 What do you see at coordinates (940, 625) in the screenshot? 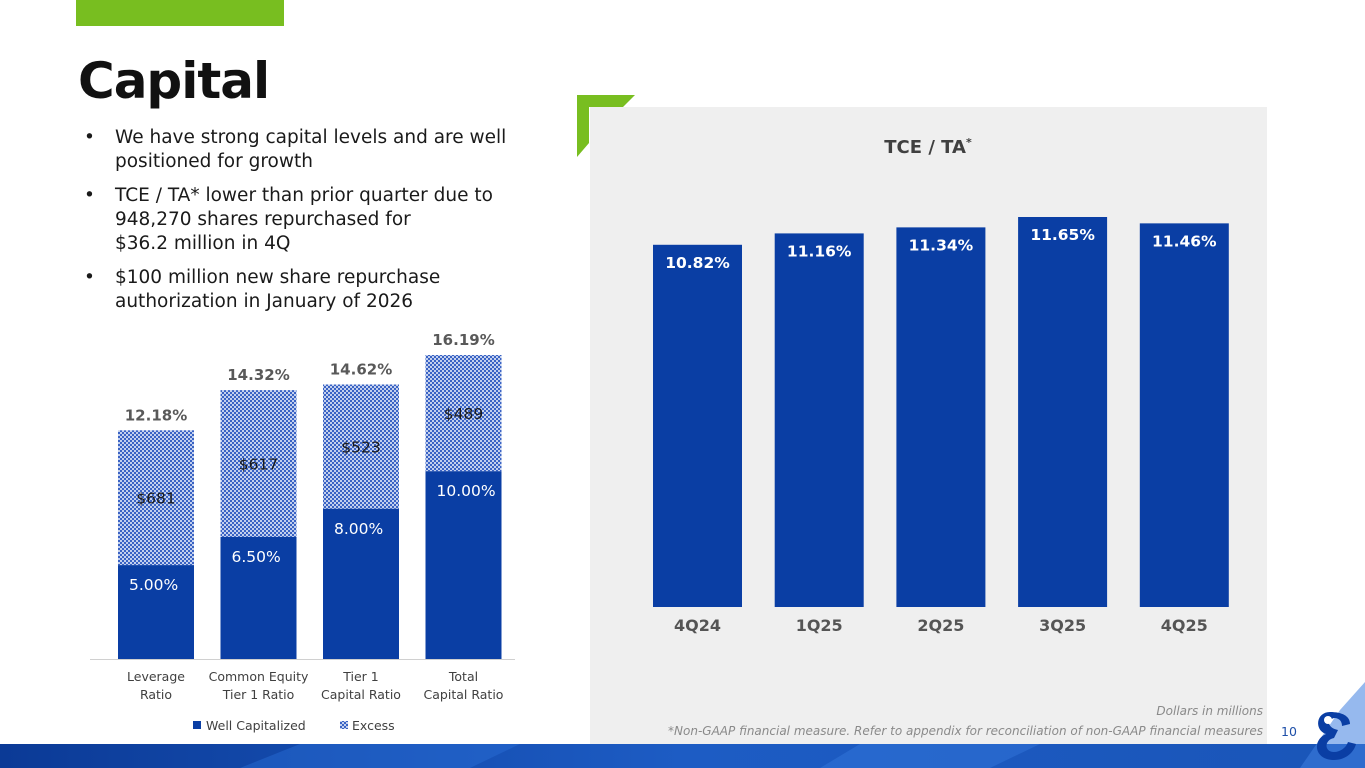
I see `quarter-label: 2Q25` at bounding box center [940, 625].